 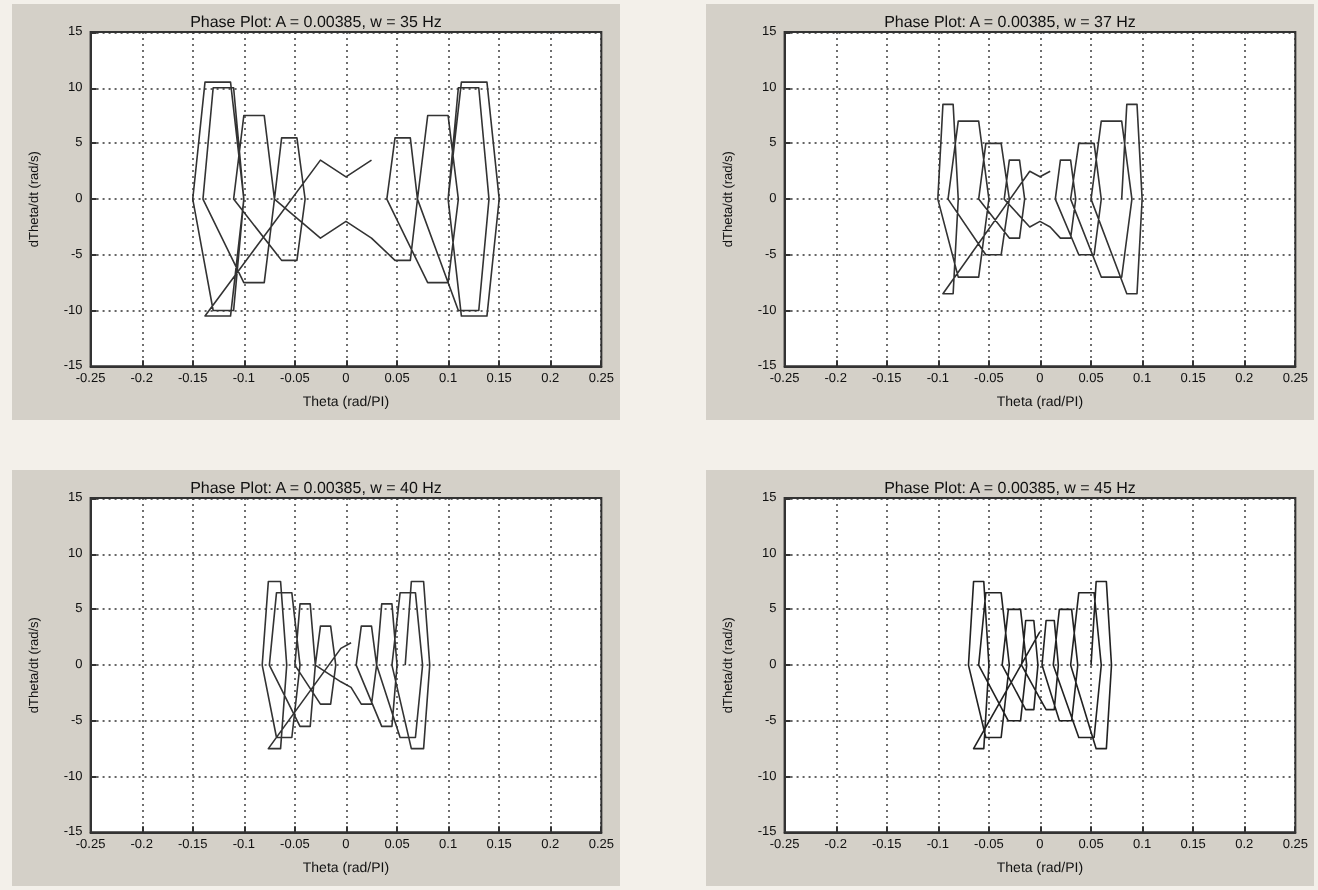 What do you see at coordinates (1010, 22) in the screenshot?
I see `chart-title: Phase Plot: A = 0.00385, w = 37 Hz` at bounding box center [1010, 22].